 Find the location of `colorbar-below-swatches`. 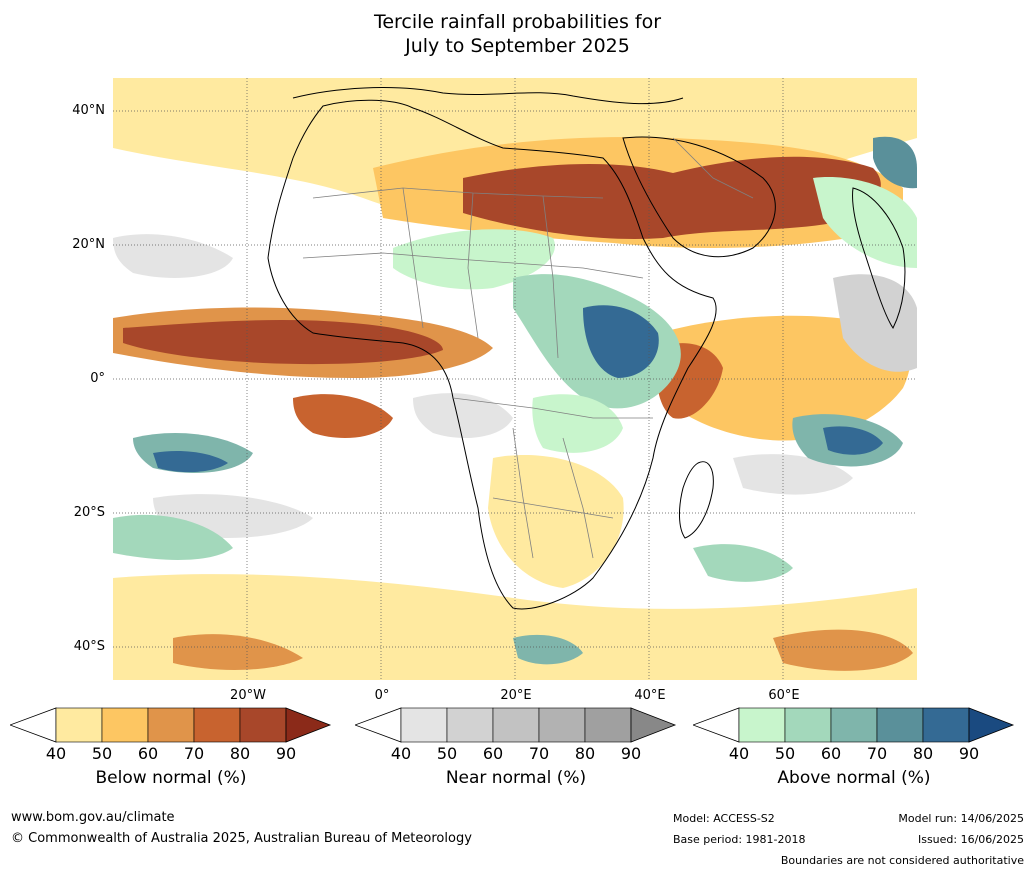

colorbar-below-swatches is located at coordinates (170, 725).